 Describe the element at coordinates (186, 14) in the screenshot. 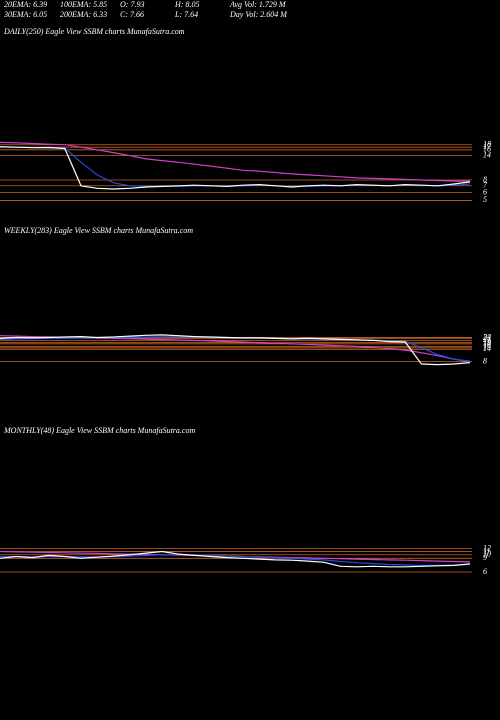

I see `header-stat: L: 7.64` at that location.